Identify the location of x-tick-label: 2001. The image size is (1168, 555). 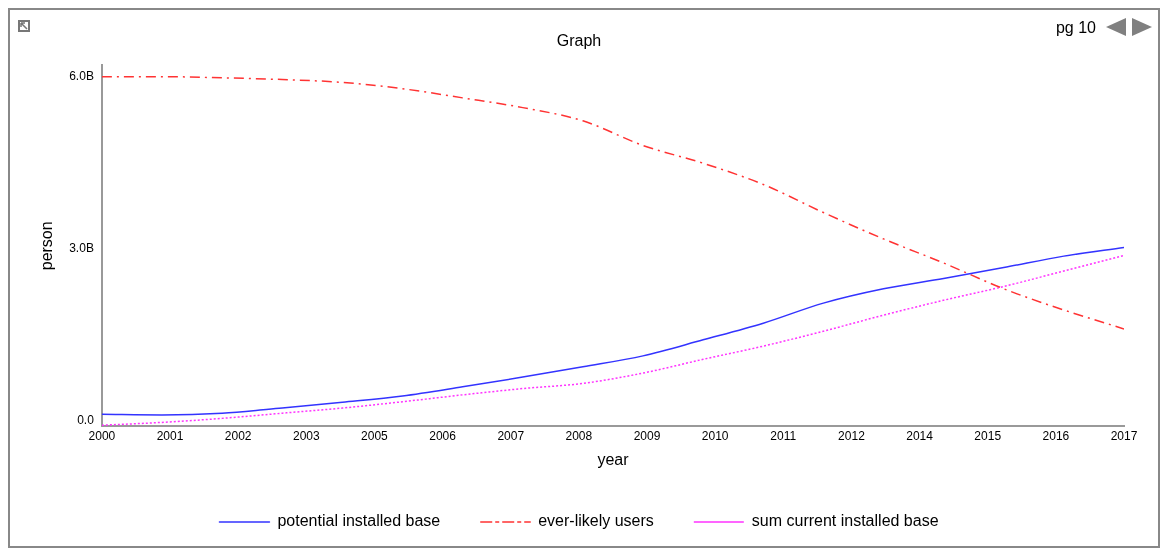
(170, 435).